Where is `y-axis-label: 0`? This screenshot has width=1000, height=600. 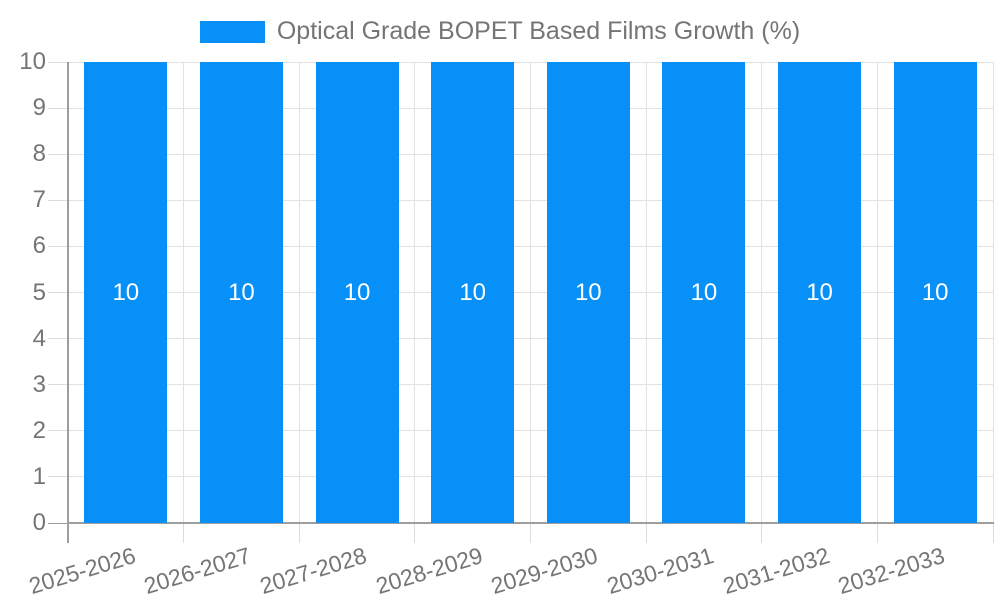 y-axis-label: 0 is located at coordinates (39, 522).